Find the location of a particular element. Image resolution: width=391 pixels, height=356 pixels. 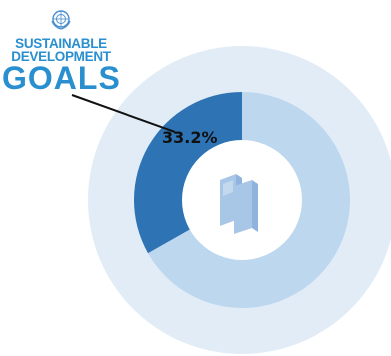

slice-label: 33.2% is located at coordinates (190, 137).